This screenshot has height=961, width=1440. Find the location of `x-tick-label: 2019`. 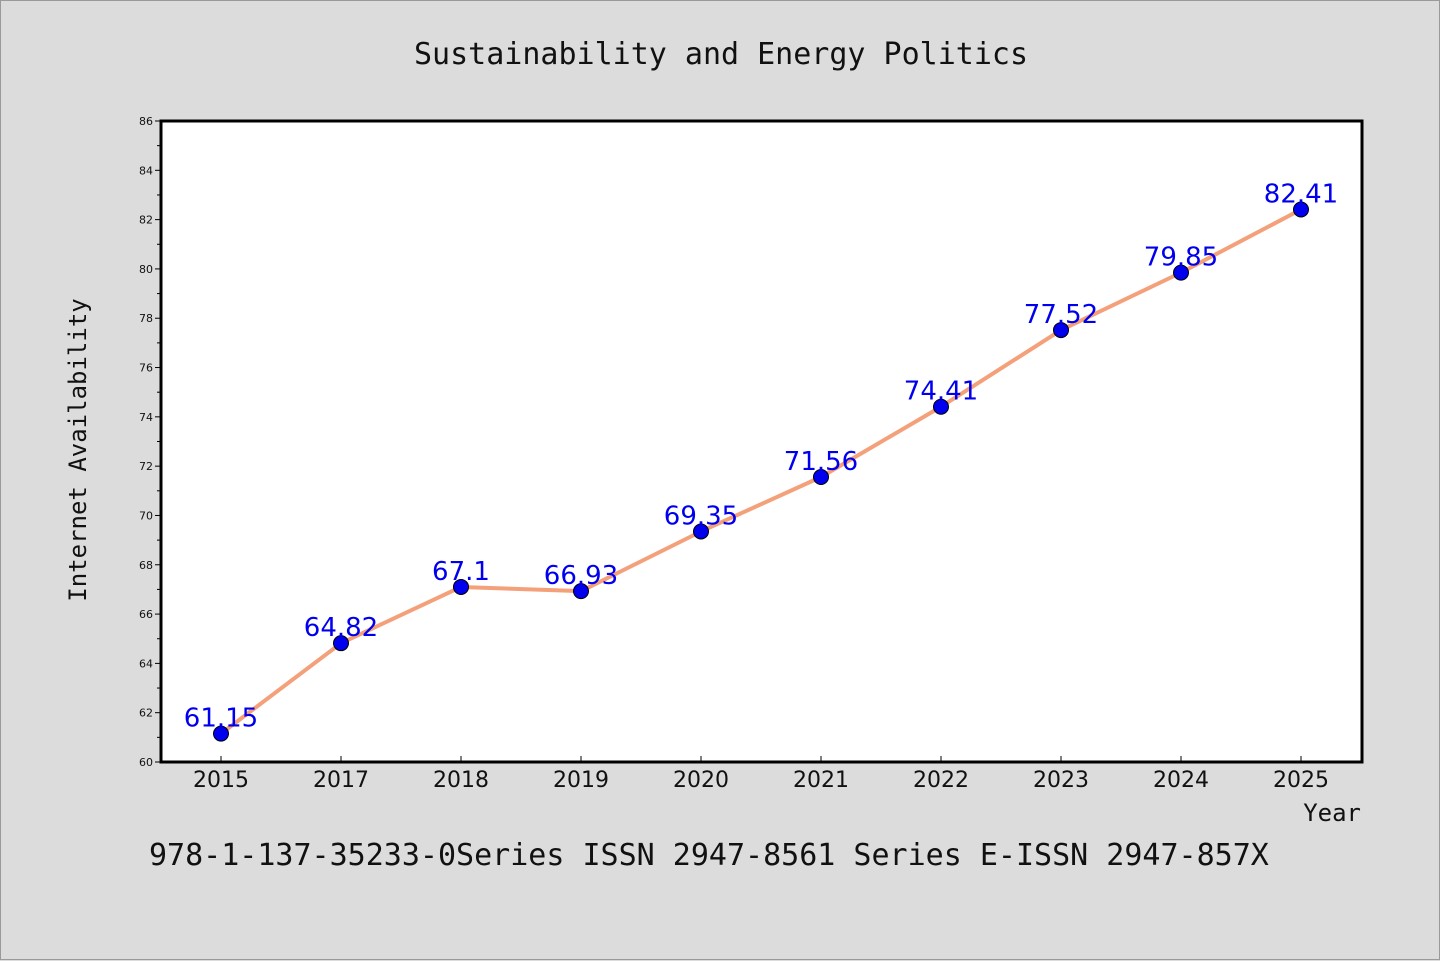

x-tick-label: 2019 is located at coordinates (581, 780).